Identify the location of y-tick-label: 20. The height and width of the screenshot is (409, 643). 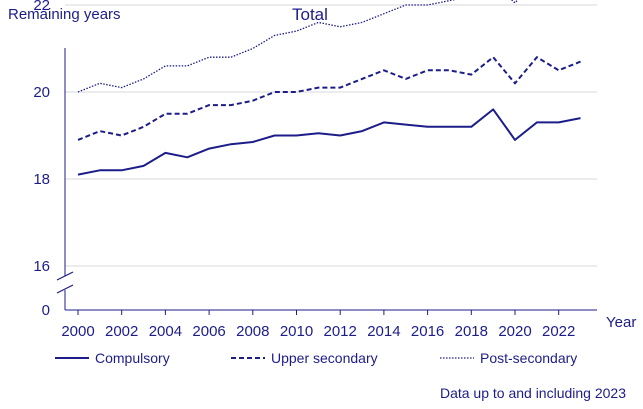
(41, 92).